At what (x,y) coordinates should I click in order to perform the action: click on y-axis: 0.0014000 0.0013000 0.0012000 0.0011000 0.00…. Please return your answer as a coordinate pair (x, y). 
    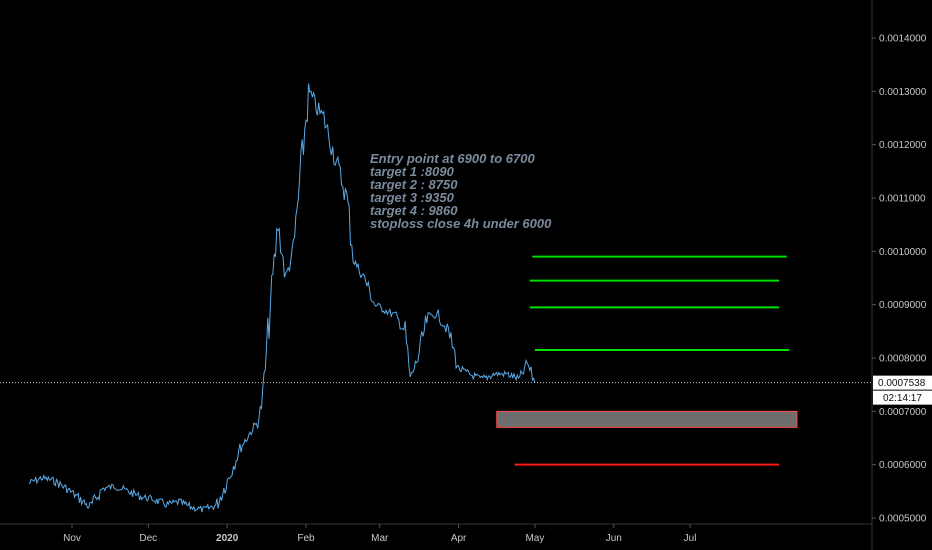
    Looking at the image, I should click on (899, 279).